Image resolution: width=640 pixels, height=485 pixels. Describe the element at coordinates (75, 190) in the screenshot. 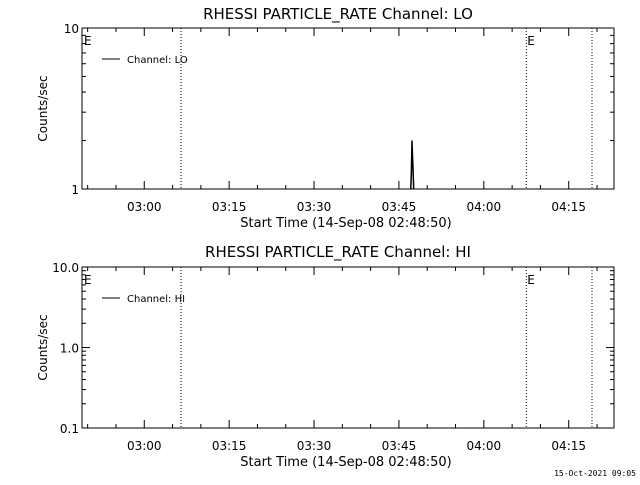

I see `y-tick-label: 1` at that location.